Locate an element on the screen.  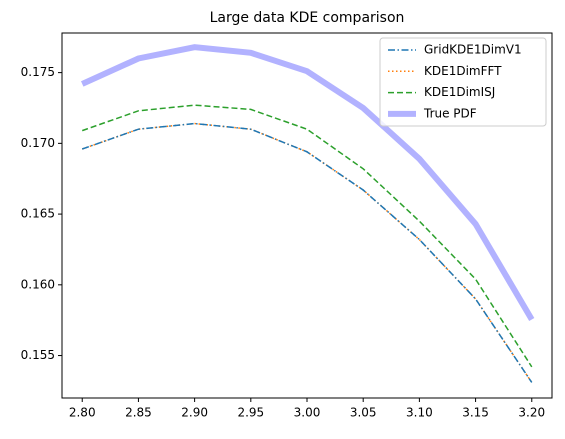
x-tick-label: 2.90 is located at coordinates (194, 413).